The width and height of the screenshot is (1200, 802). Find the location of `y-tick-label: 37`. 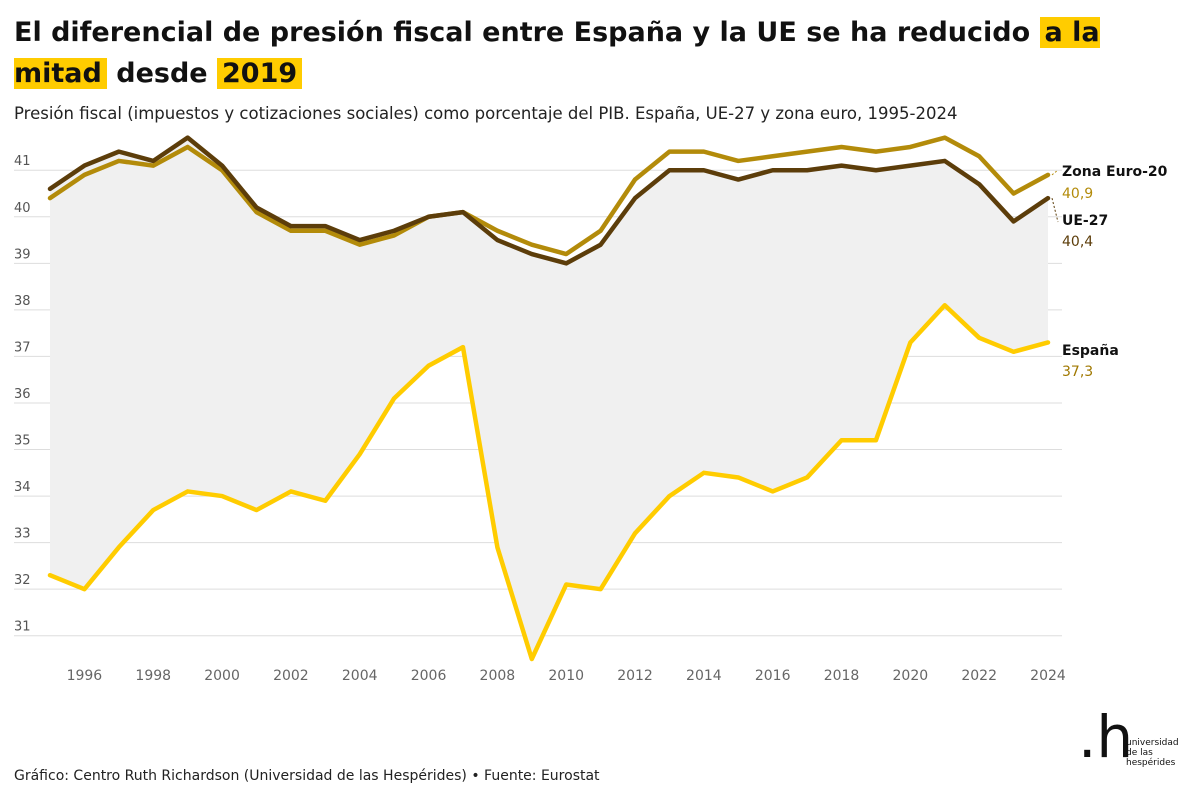

y-tick-label: 37 is located at coordinates (22, 347).